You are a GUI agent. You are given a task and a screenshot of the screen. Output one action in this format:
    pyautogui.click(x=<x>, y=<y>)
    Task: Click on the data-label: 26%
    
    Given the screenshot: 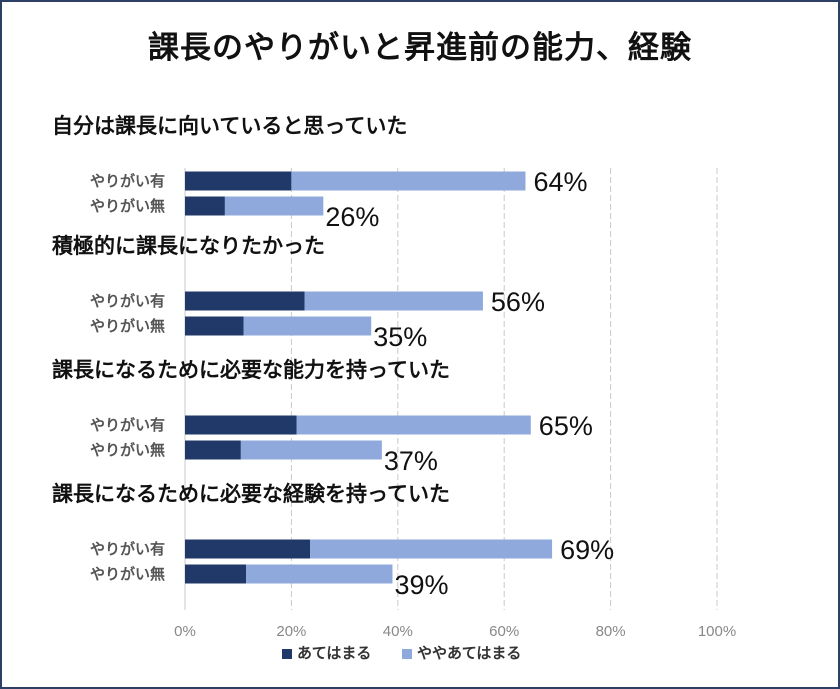 What is the action you would take?
    pyautogui.click(x=352, y=217)
    